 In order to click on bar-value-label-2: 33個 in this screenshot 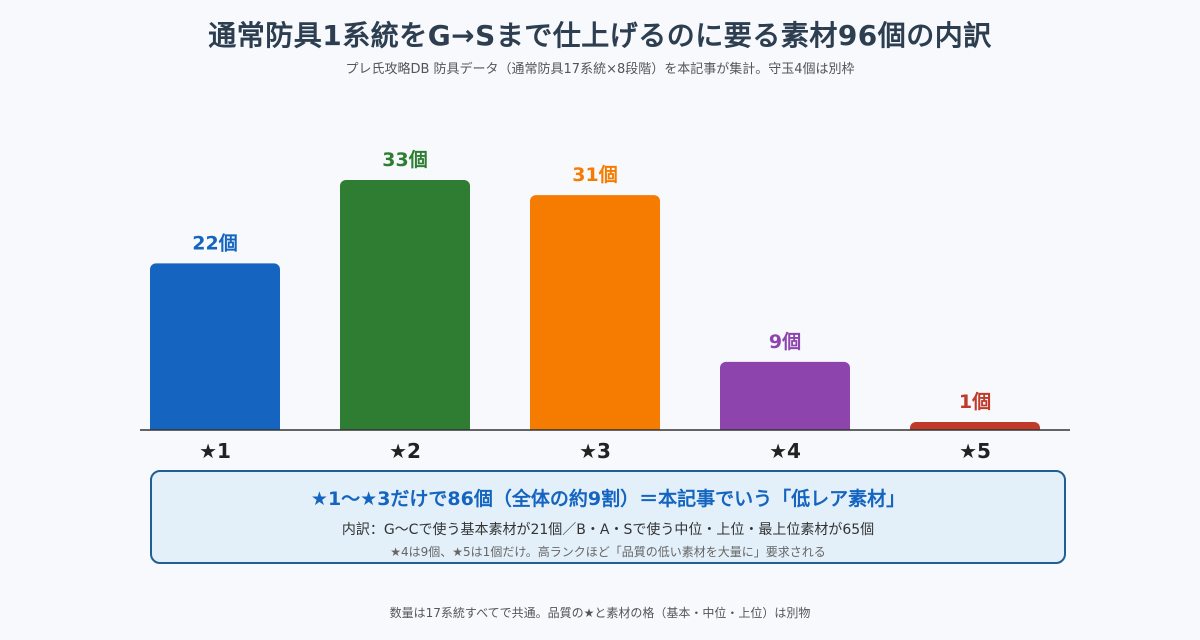, I will do `click(404, 160)`.